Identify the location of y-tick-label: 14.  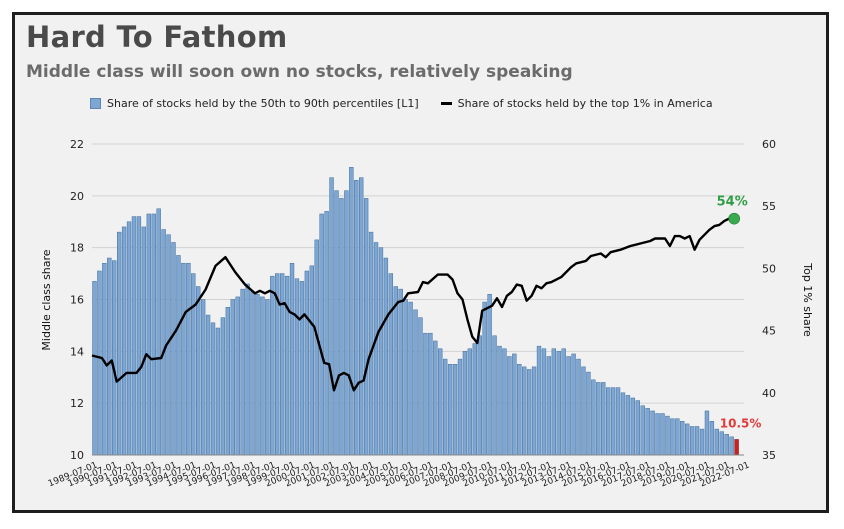
(77, 351).